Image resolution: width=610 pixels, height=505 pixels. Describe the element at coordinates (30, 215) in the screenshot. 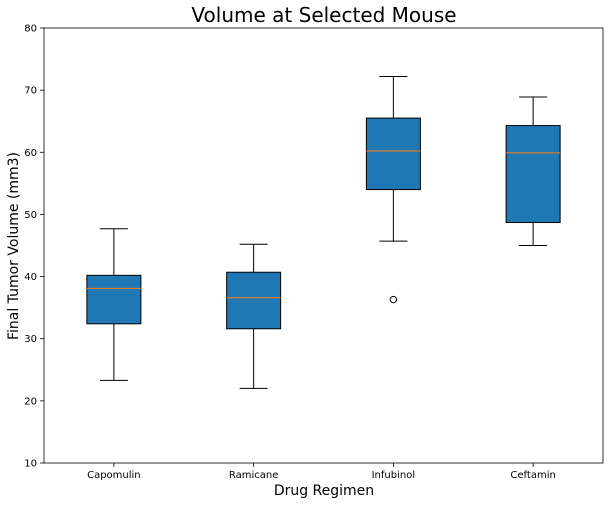

I see `y-tick-label: 50` at that location.